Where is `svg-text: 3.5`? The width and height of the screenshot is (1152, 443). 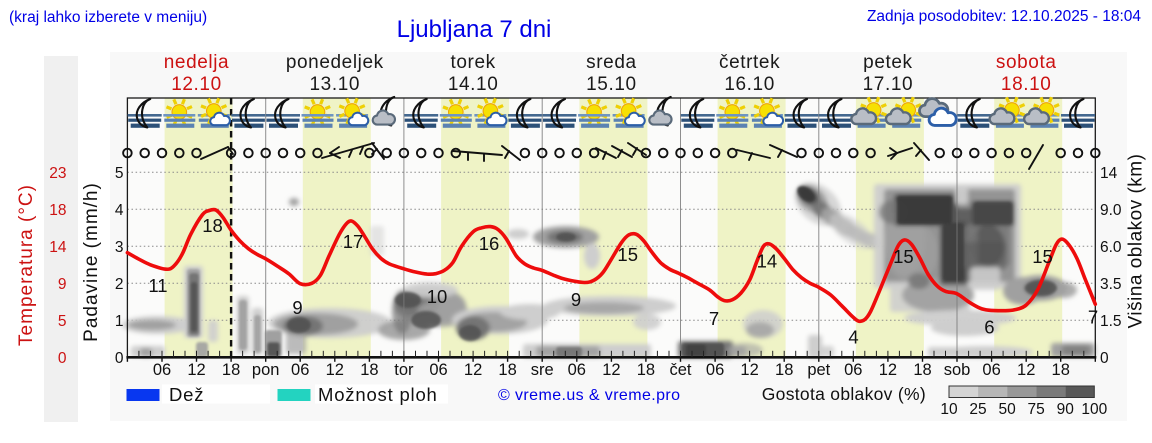 svg-text: 3.5 is located at coordinates (1111, 284).